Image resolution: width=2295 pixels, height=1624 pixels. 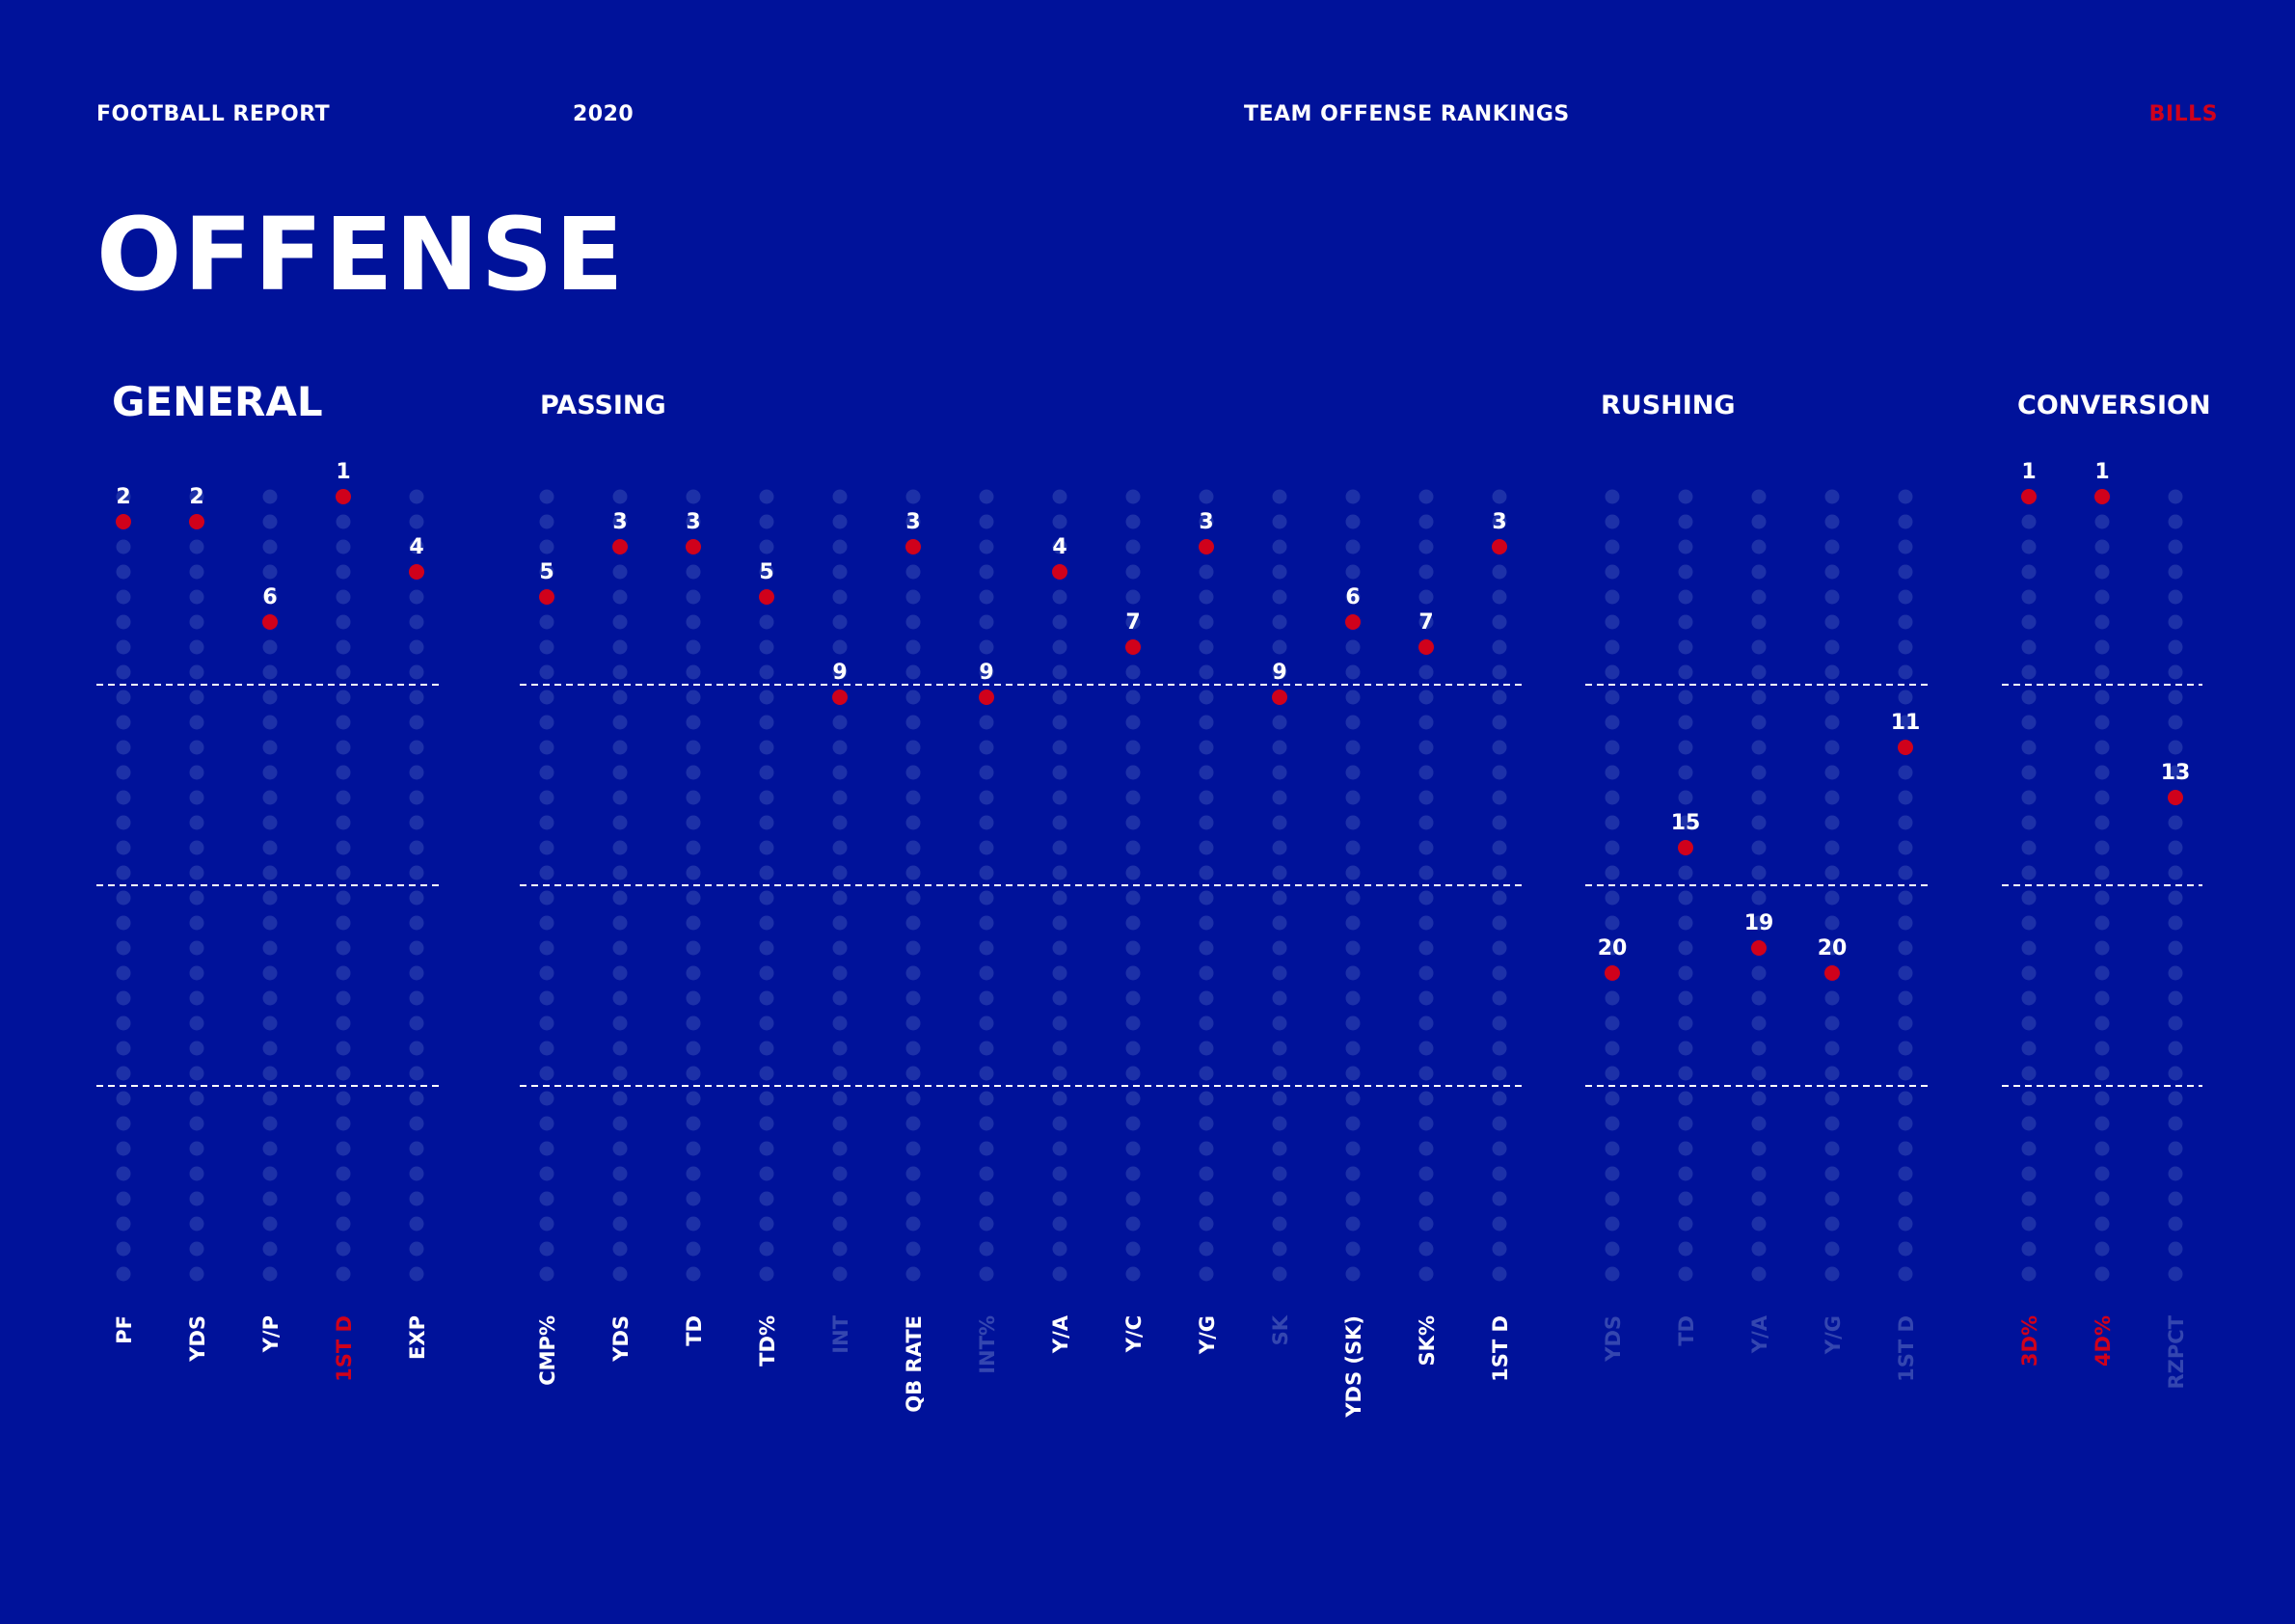 What do you see at coordinates (840, 1333) in the screenshot?
I see `stat-label: INT` at bounding box center [840, 1333].